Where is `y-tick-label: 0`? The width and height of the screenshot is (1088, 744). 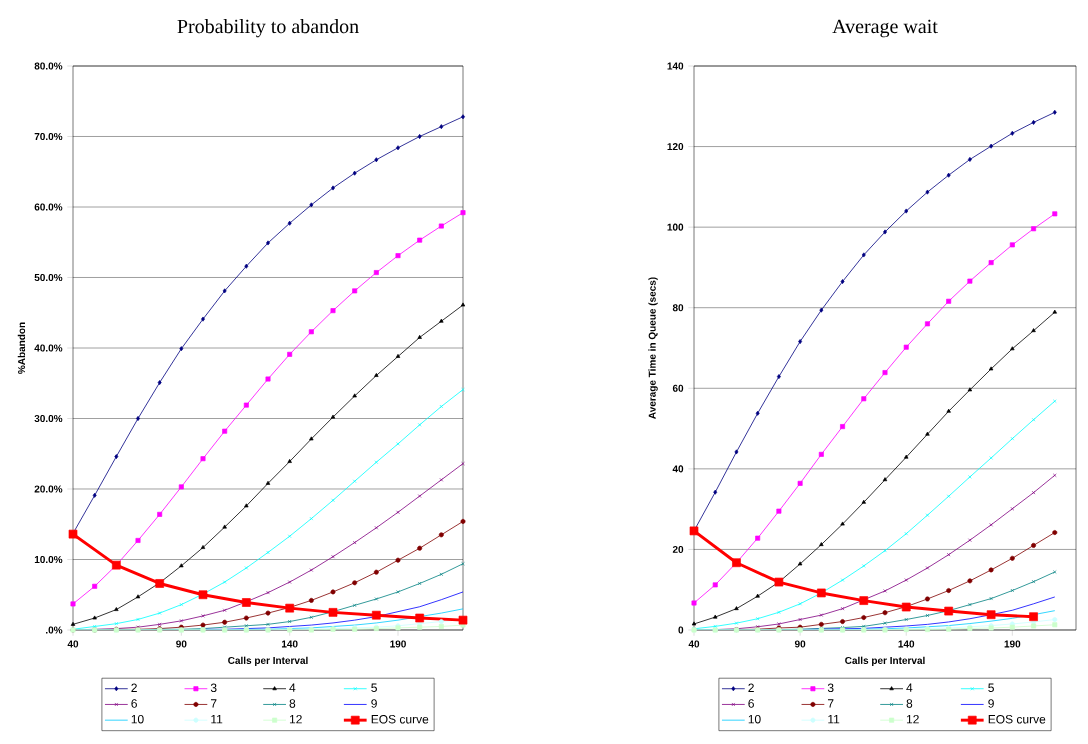 y-tick-label: 0 is located at coordinates (681, 630).